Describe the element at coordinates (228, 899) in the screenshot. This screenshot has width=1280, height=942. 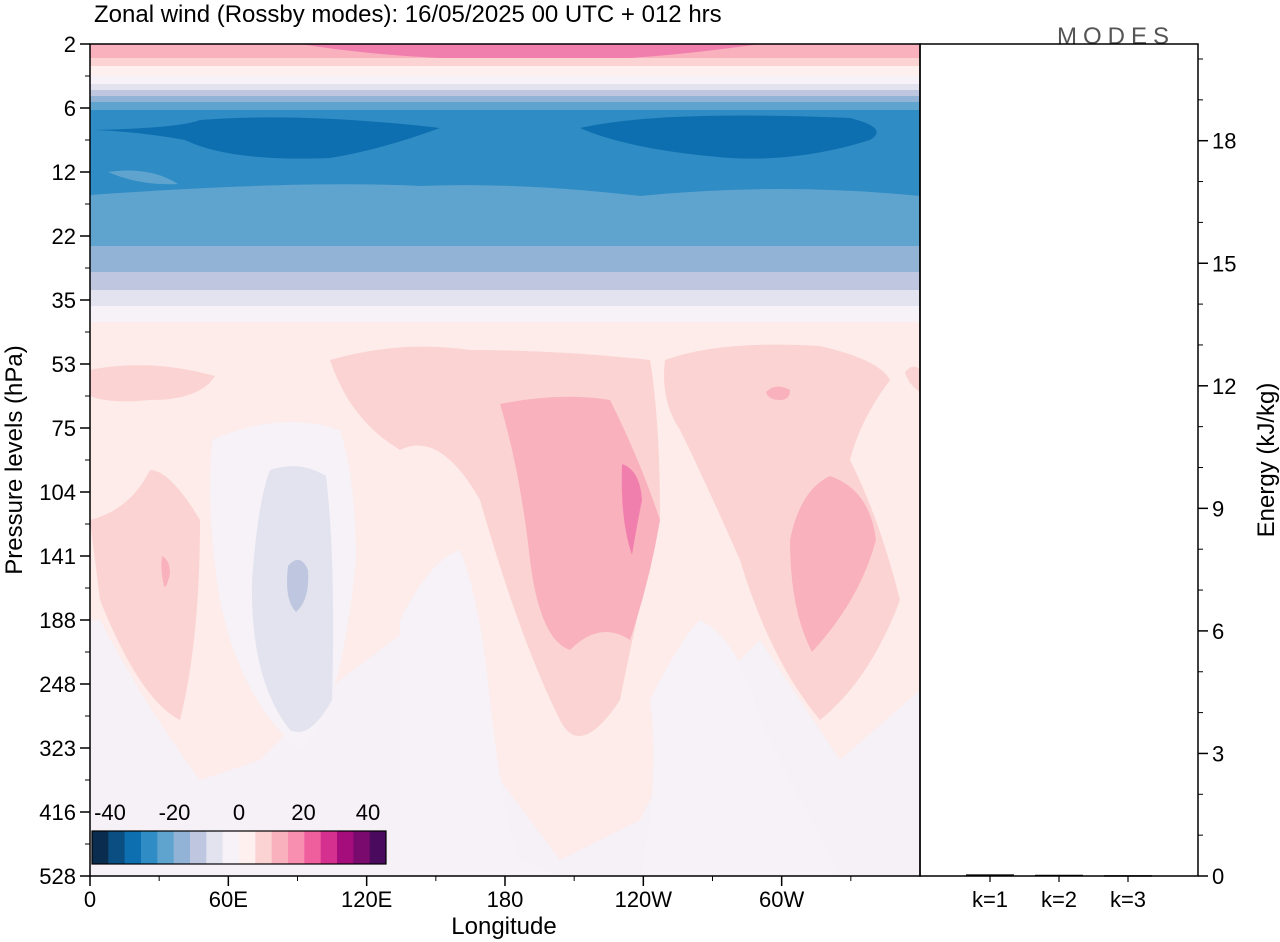
I see `x-tick-label: 60E` at that location.